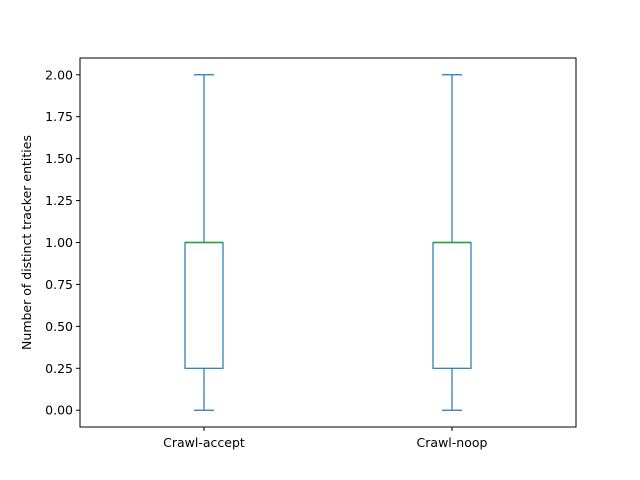 This screenshot has height=480, width=640. Describe the element at coordinates (452, 442) in the screenshot. I see `x-tick-label: Crawl-noop` at that location.